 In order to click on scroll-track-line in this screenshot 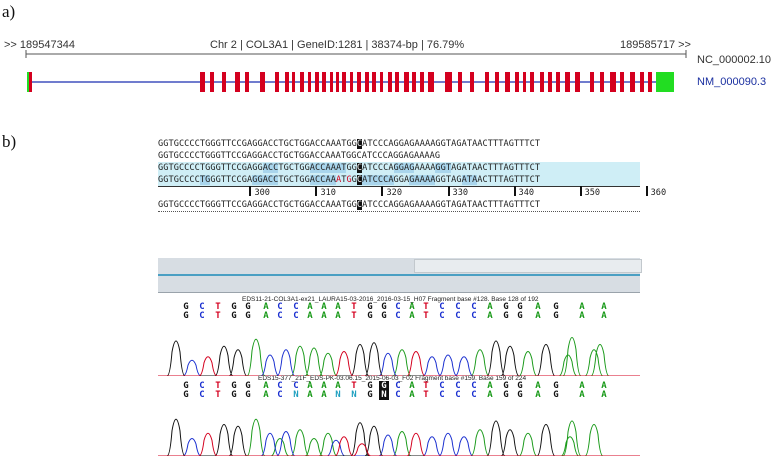, I will do `click(399, 275)`.